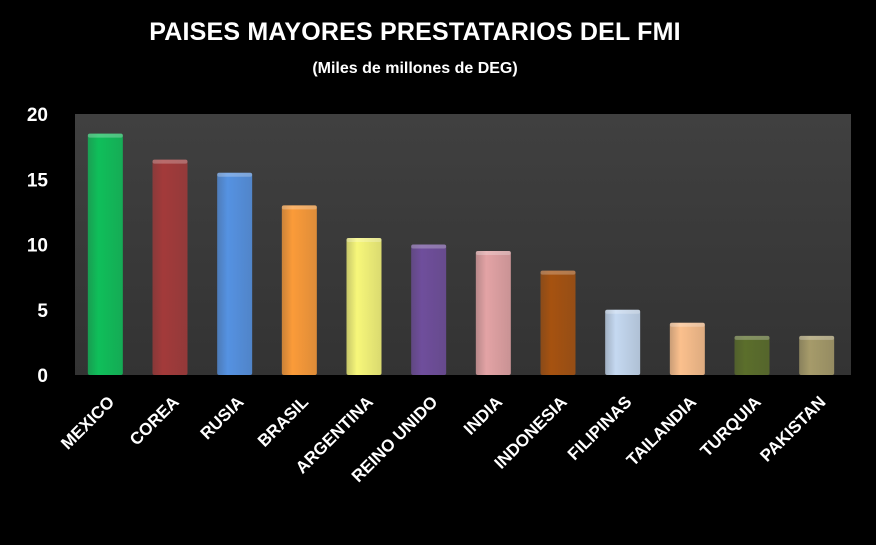 The width and height of the screenshot is (876, 545). Describe the element at coordinates (42, 311) in the screenshot. I see `y-tick-label: 5` at that location.